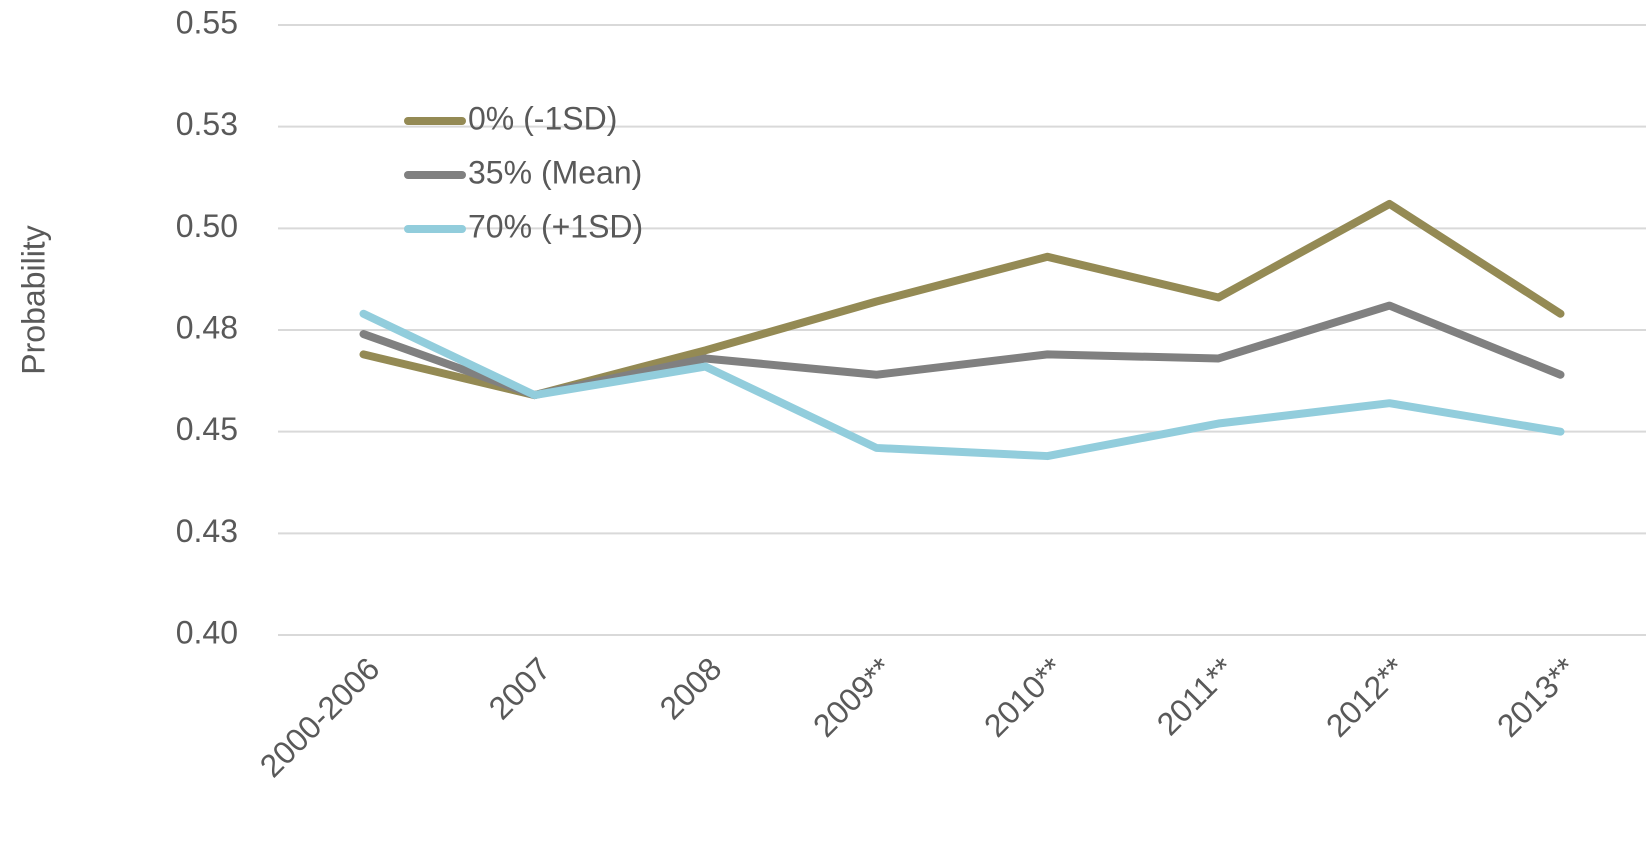  What do you see at coordinates (1365, 696) in the screenshot?
I see `x-tick-label: 2012**` at bounding box center [1365, 696].